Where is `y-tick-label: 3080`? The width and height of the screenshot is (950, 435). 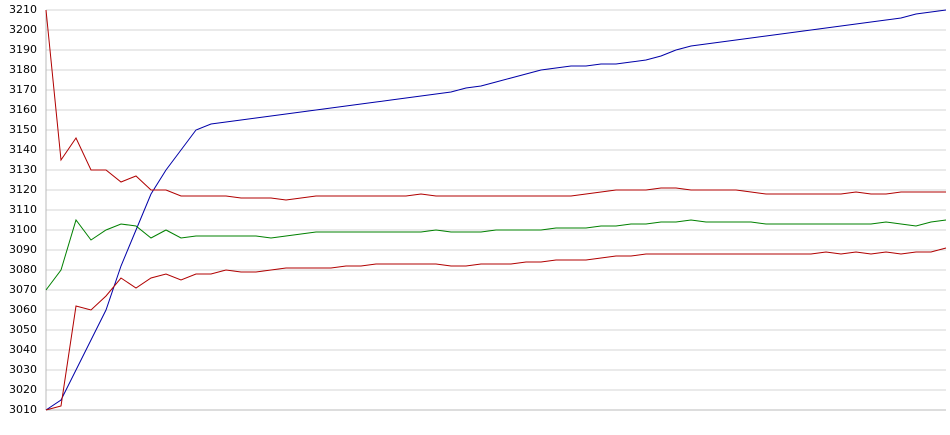
y-tick-label: 3080 is located at coordinates (23, 269).